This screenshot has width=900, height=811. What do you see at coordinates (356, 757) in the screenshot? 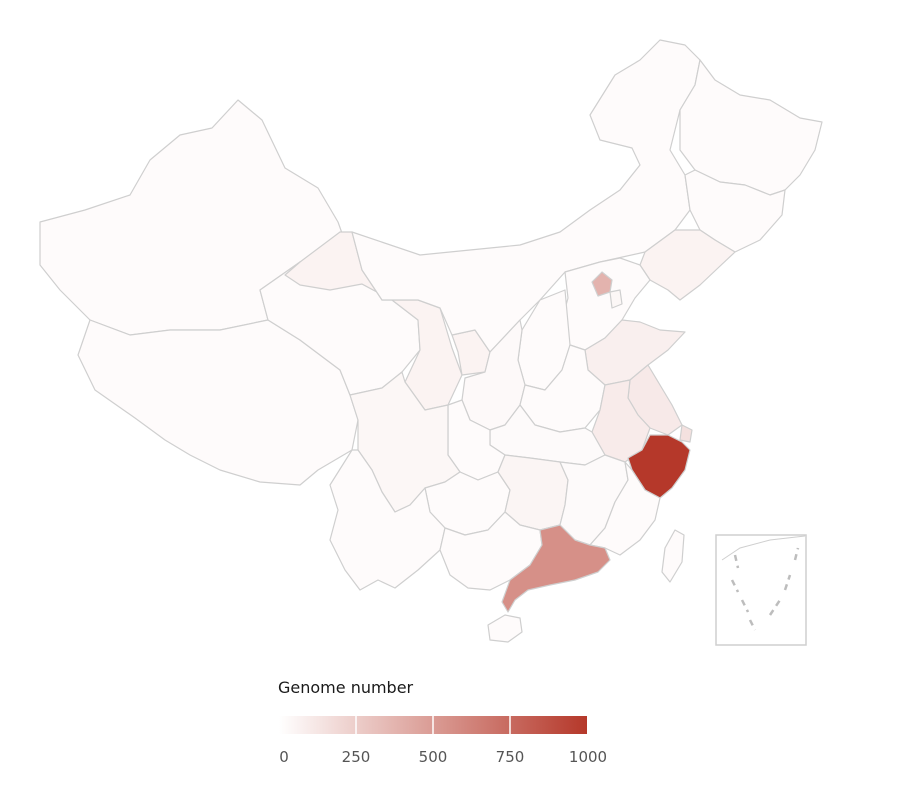
I see `legend-tick-label: 250` at bounding box center [356, 757].